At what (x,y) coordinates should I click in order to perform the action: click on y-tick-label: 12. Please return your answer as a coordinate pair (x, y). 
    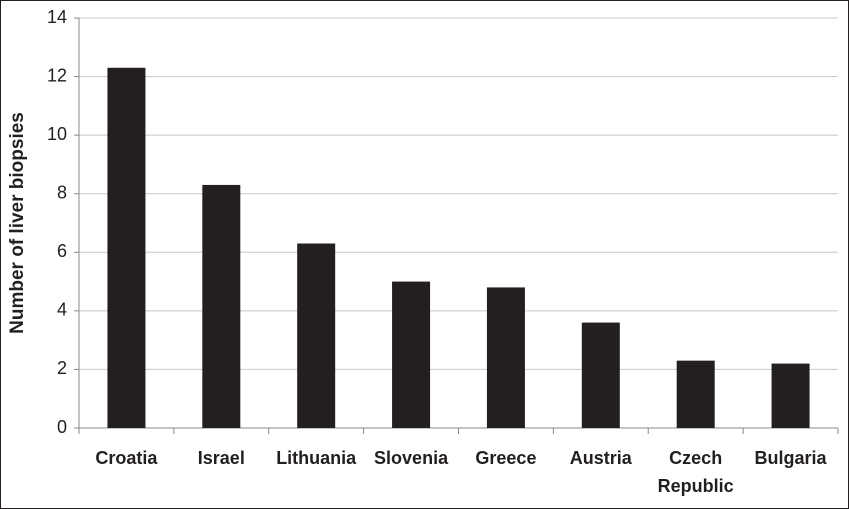
    Looking at the image, I should click on (57, 75).